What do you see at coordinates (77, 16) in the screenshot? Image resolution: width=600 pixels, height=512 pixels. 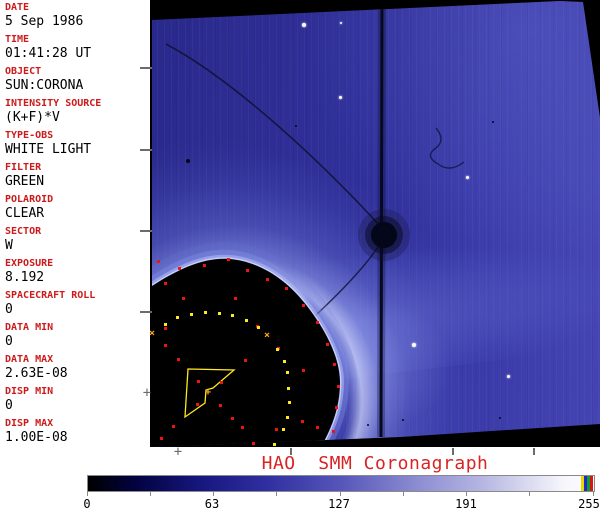 I see `metadata-item: DATE 5 Sep 1986` at bounding box center [77, 16].